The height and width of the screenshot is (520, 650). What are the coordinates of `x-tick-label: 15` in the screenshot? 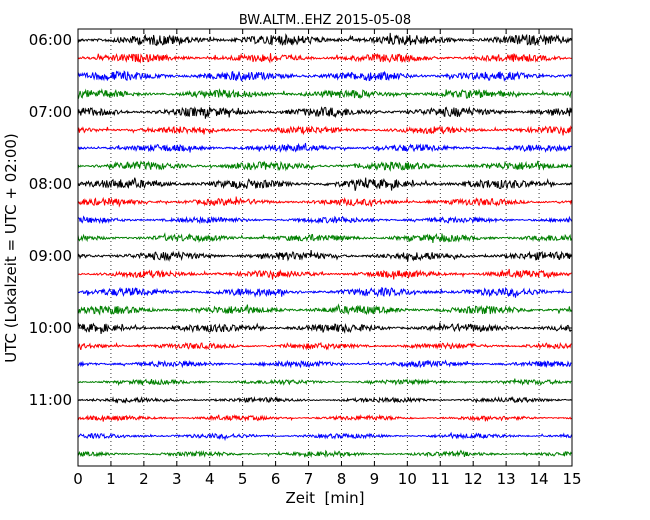 It's located at (571, 479).